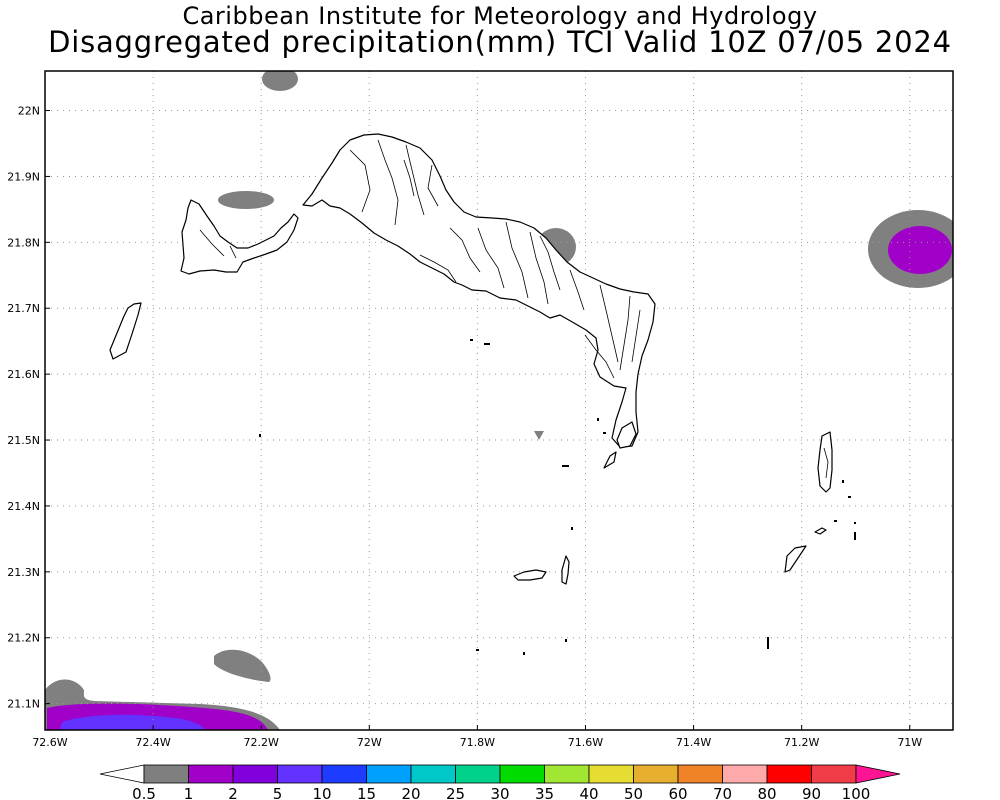 Image resolution: width=1000 pixels, height=800 pixels. Describe the element at coordinates (410, 792) in the screenshot. I see `colorbar-label: 20` at that location.